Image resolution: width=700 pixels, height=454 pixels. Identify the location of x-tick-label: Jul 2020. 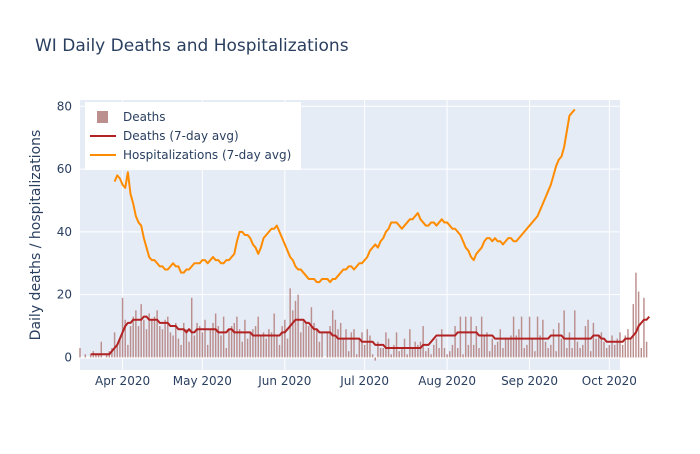
(364, 381).